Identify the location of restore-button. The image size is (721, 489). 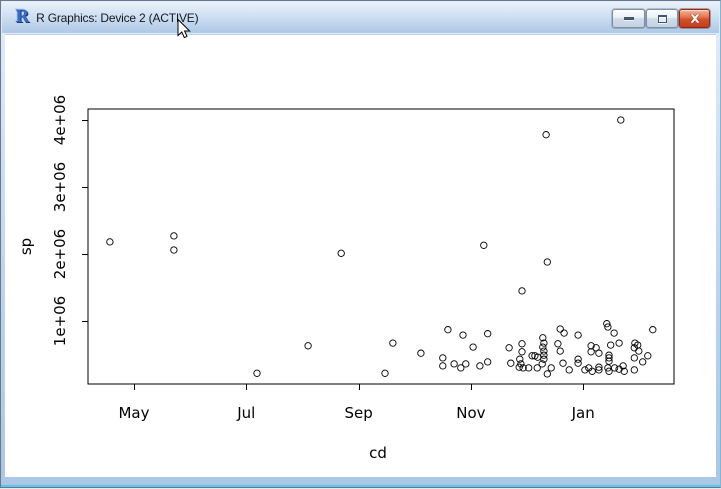
(662, 18).